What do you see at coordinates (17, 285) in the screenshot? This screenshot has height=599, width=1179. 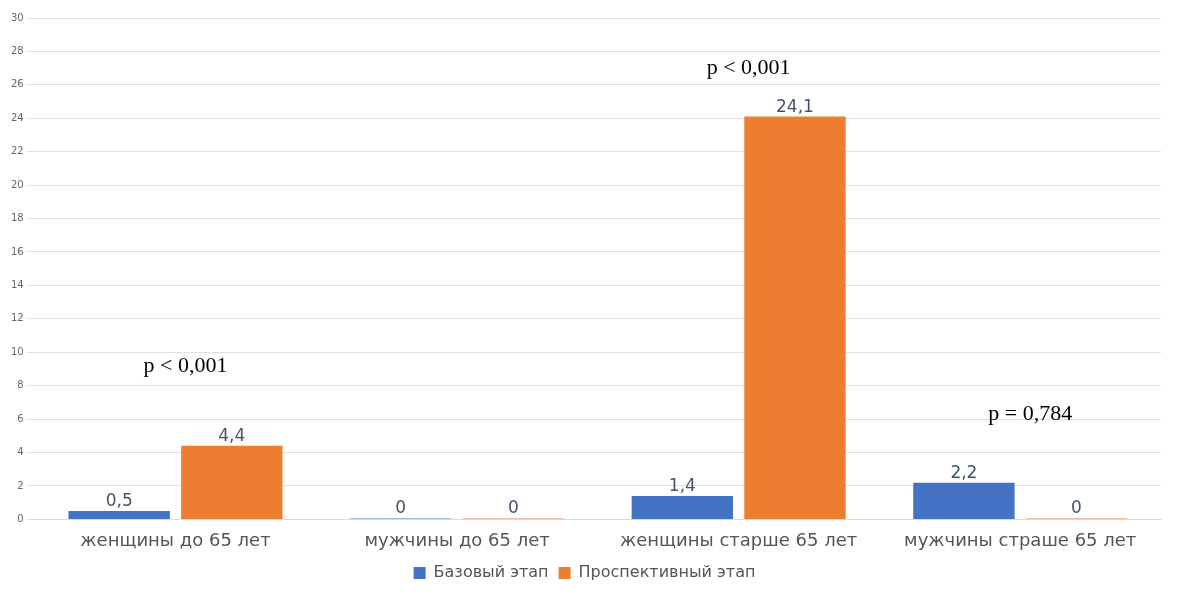 I see `y-tick-label: 14` at bounding box center [17, 285].